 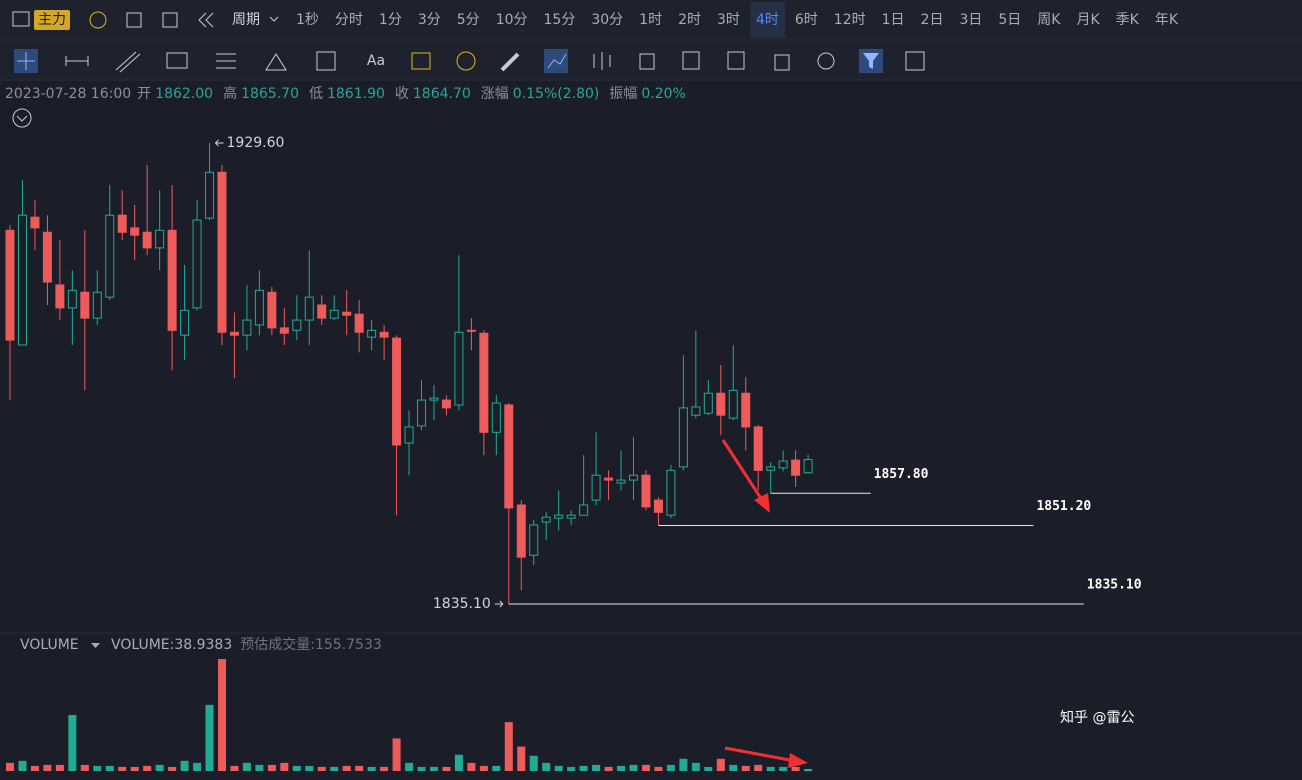 I want to click on parallel-tool, so click(x=128, y=62).